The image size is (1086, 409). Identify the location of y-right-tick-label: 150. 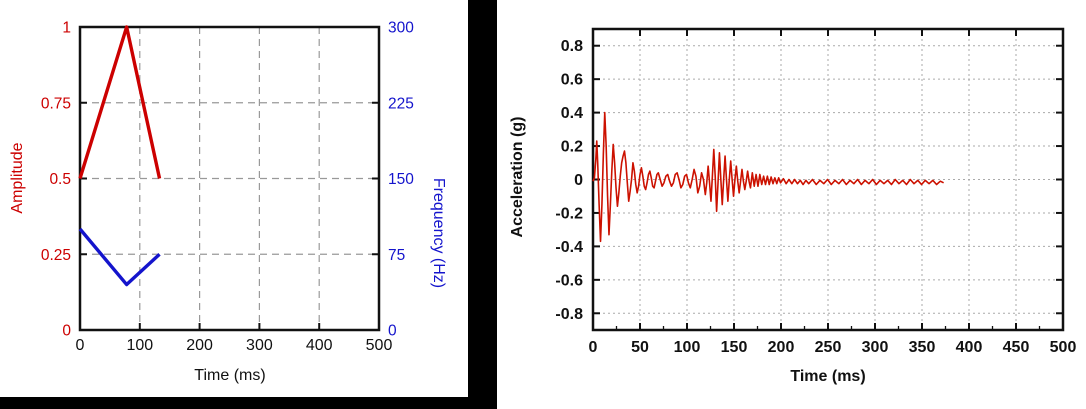
(401, 179).